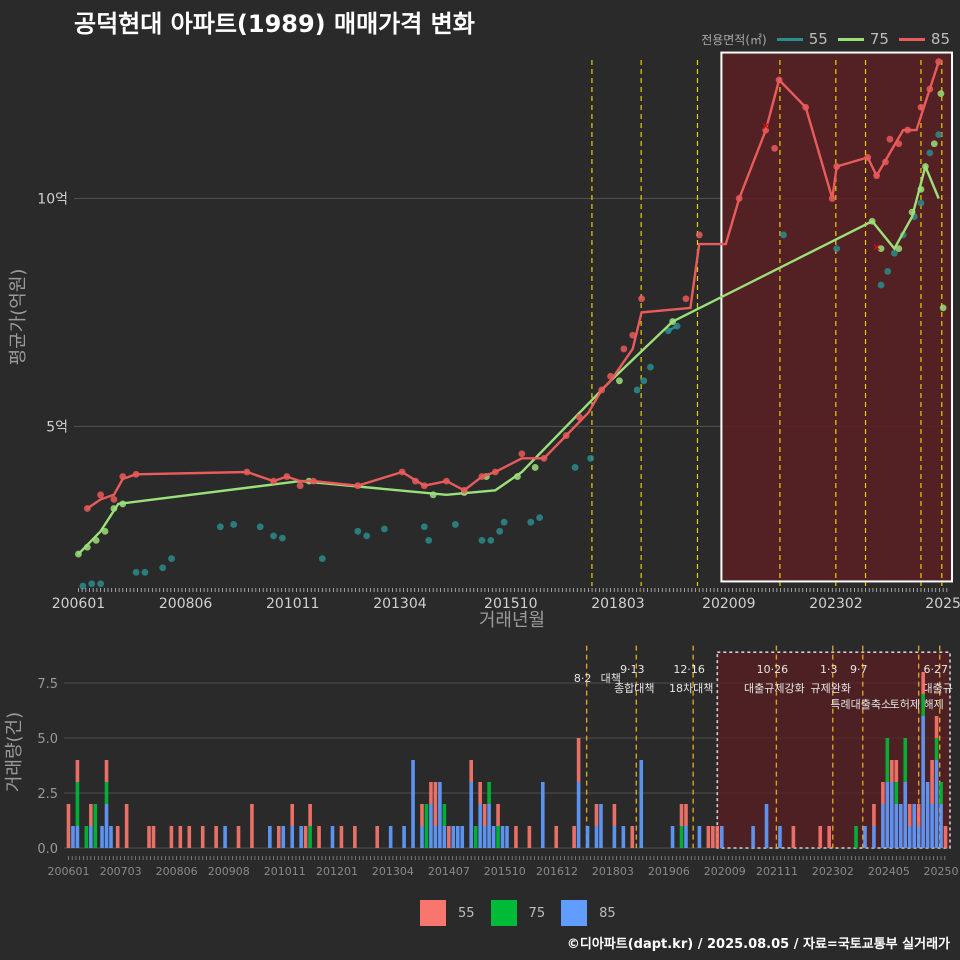  I want to click on price-y-tick-label: 5억, so click(57, 427).